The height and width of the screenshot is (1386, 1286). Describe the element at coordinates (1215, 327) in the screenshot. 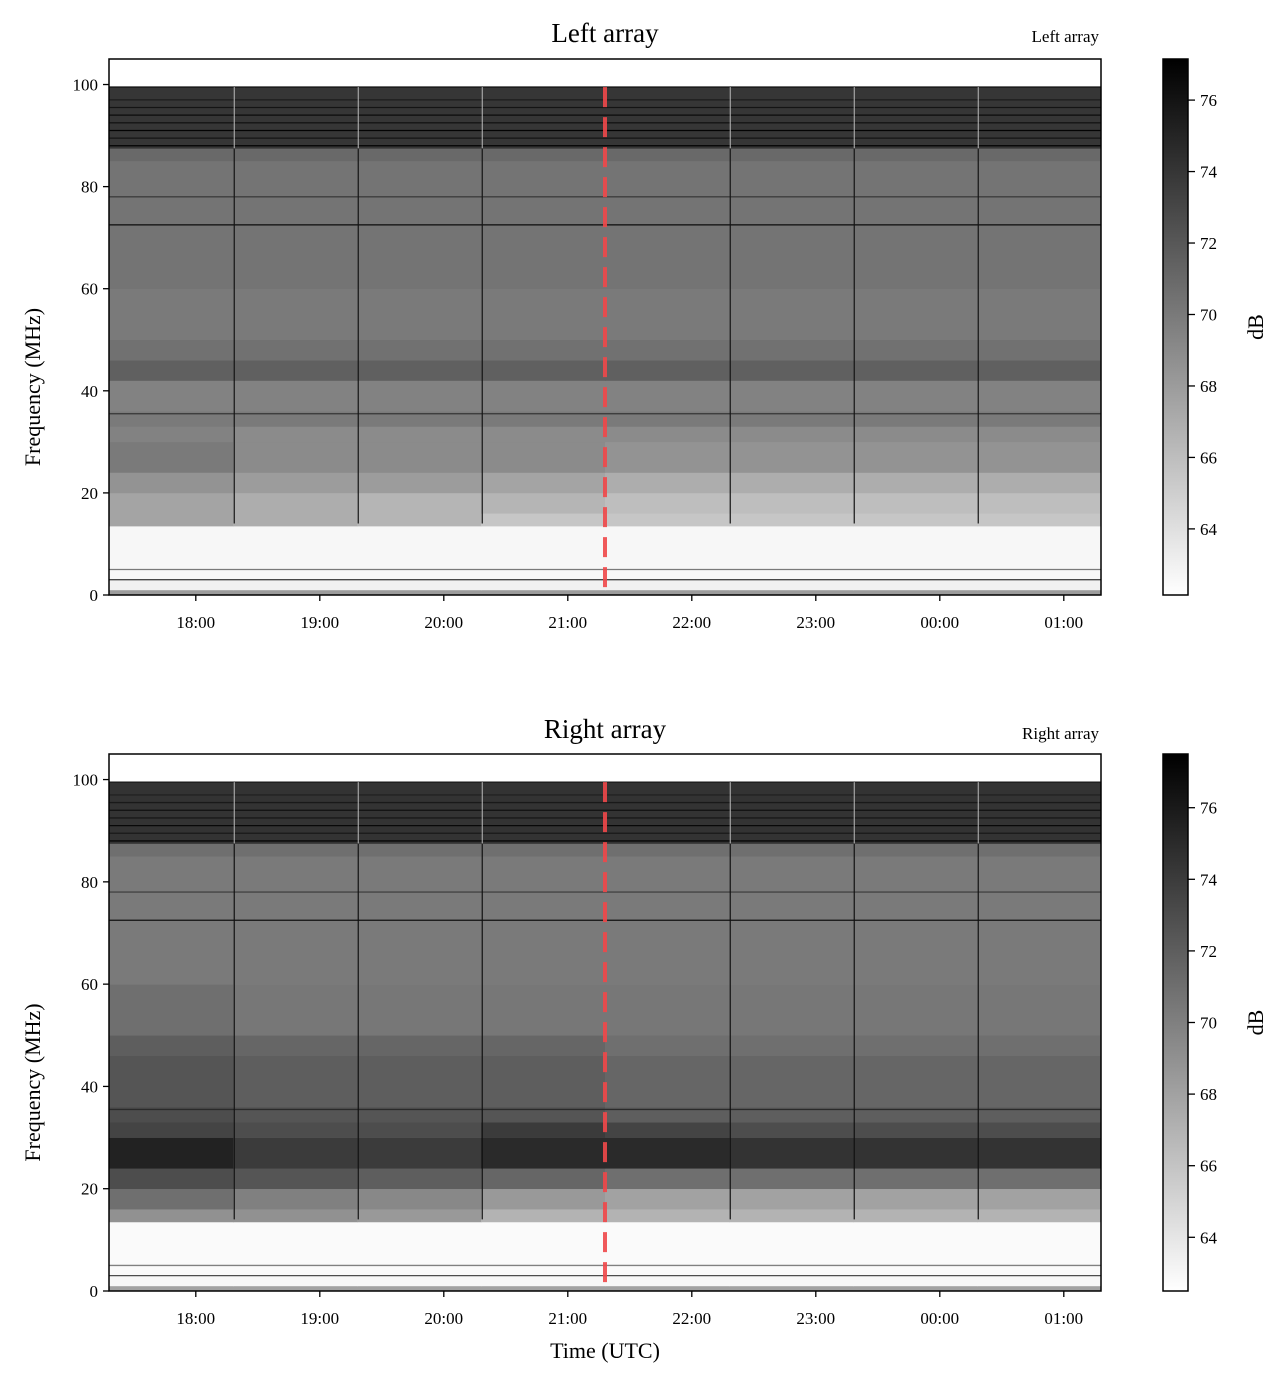

I see `colorbar: 64 66 68 70 72 74 76 dB` at that location.